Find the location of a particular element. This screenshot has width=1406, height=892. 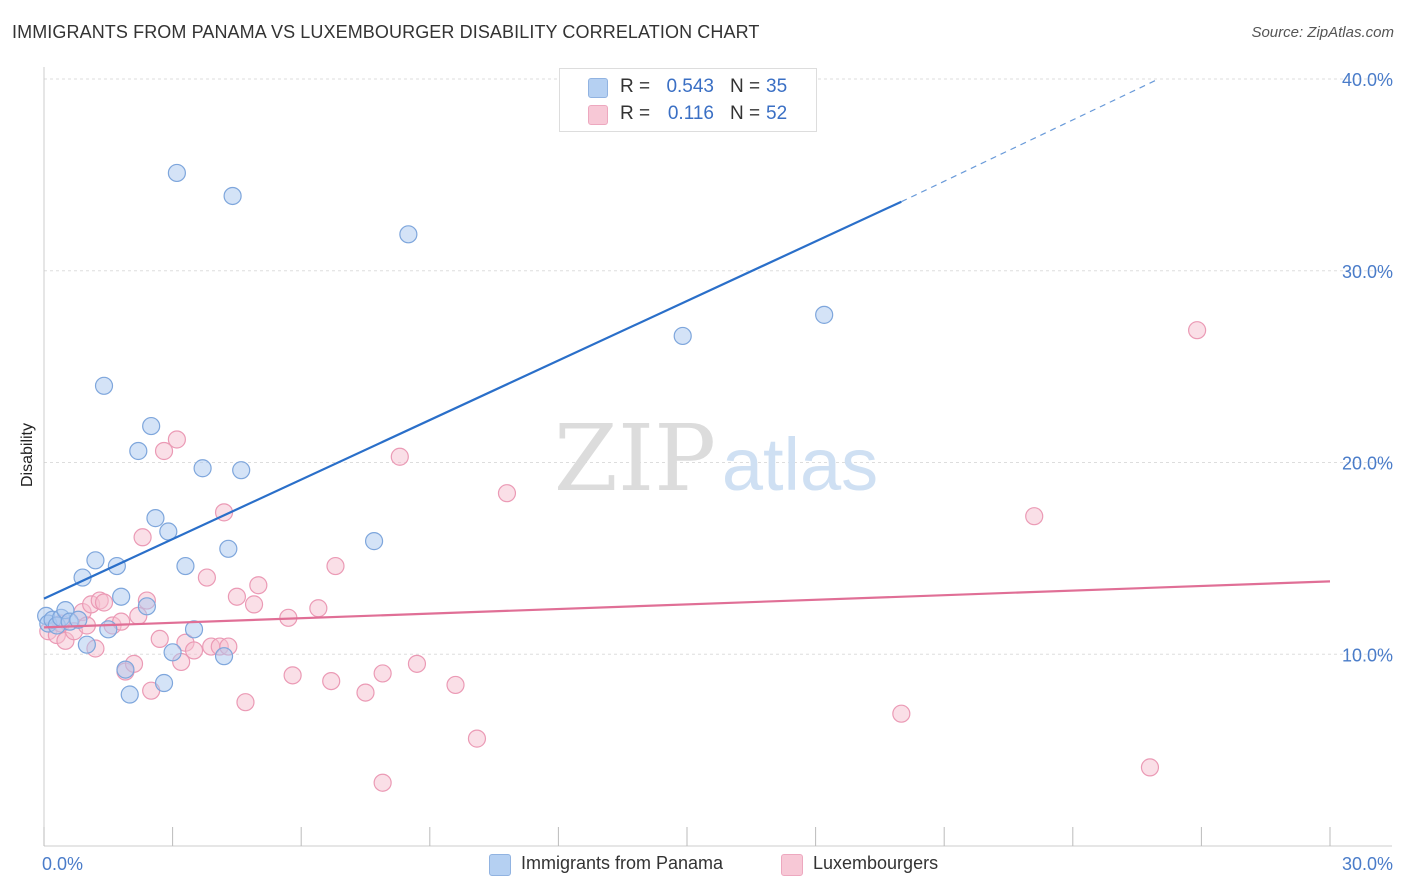

watermark: ZIP atlas is located at coordinates (716, 458).